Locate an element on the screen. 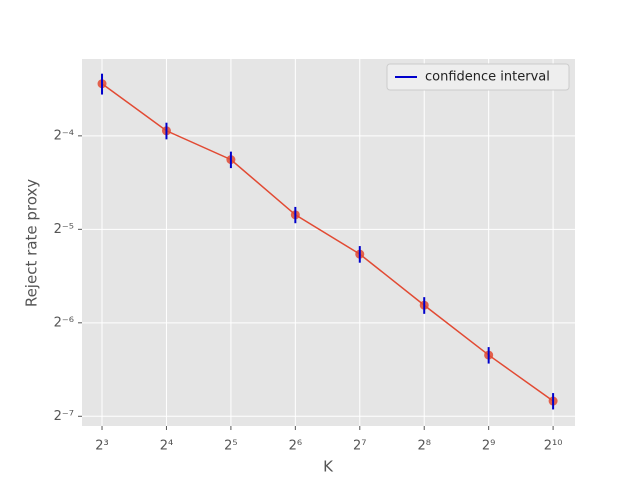 Image resolution: width=640 pixels, height=480 pixels. x-tick-label: 2⁵ is located at coordinates (230, 446).